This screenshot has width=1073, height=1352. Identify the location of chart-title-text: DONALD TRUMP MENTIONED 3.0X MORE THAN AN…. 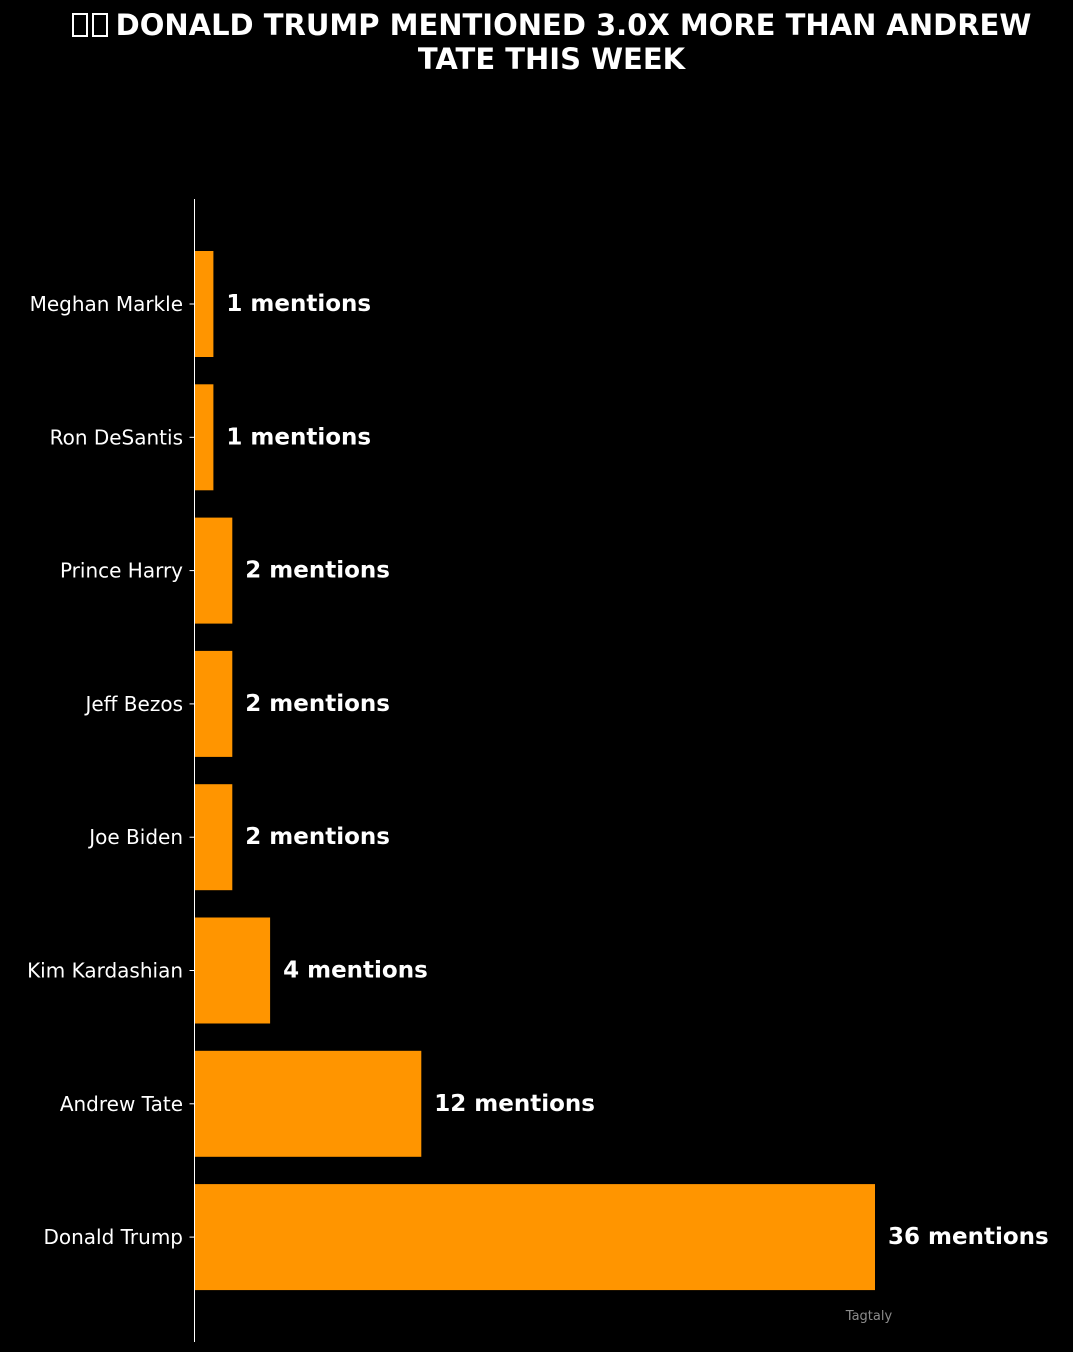
(573, 42).